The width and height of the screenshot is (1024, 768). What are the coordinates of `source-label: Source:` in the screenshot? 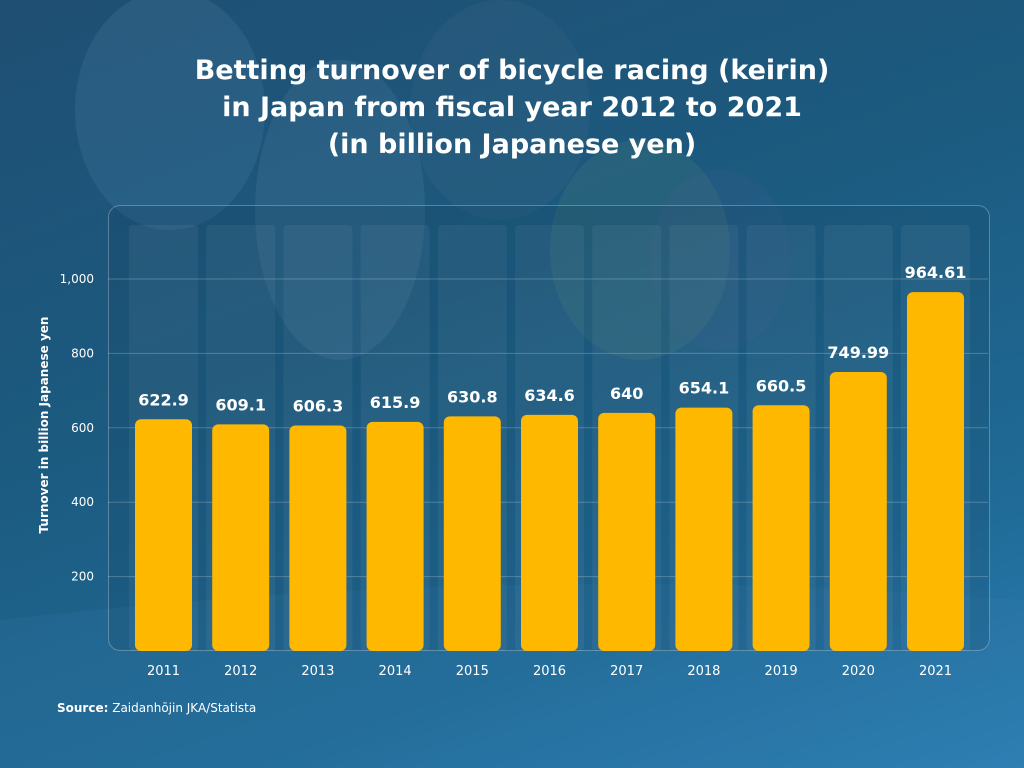 It's located at (83, 708).